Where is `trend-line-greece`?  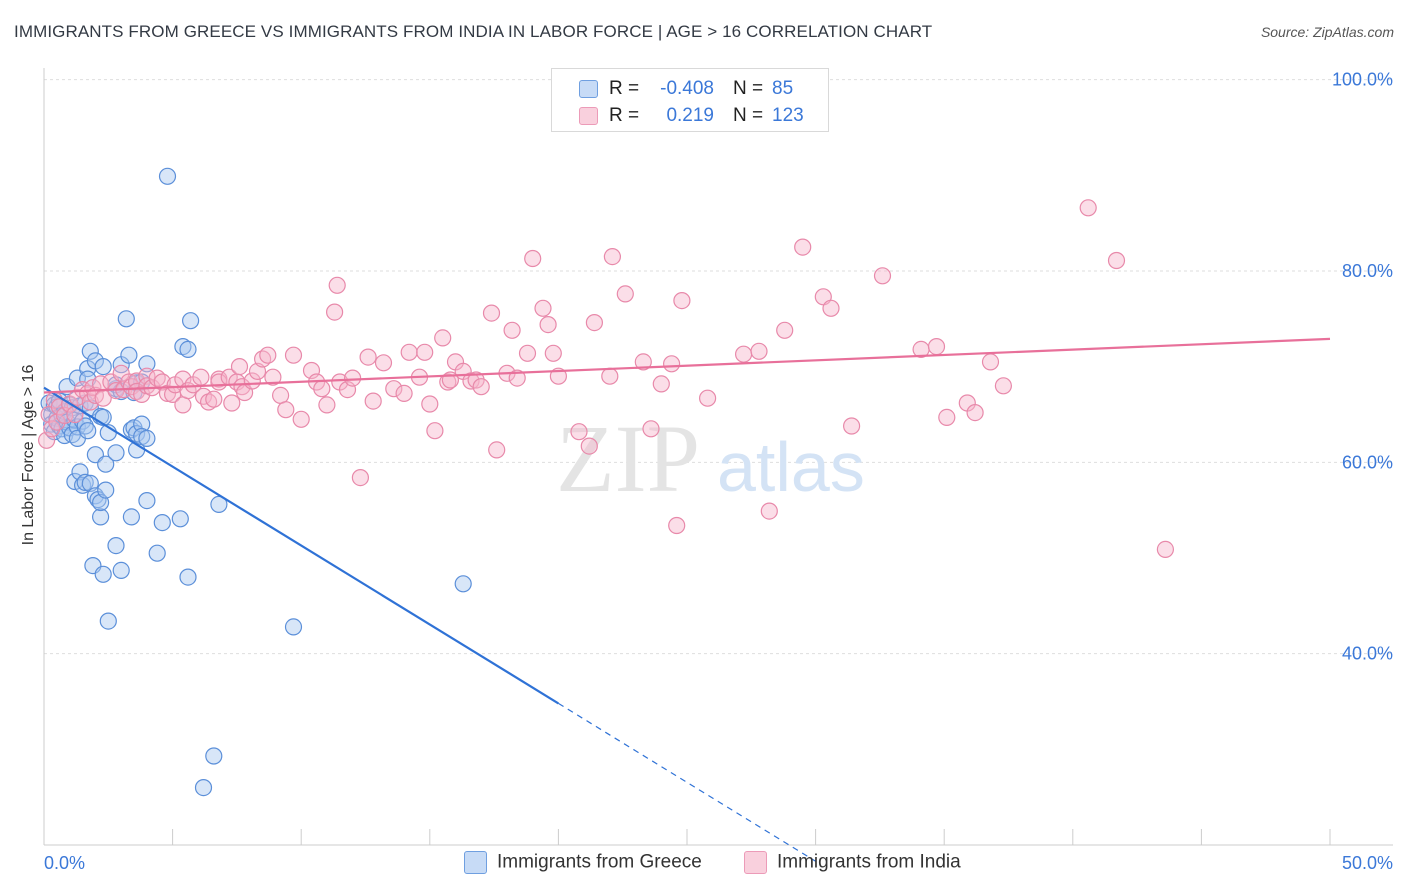
trend-line-greece is located at coordinates (301, 545).